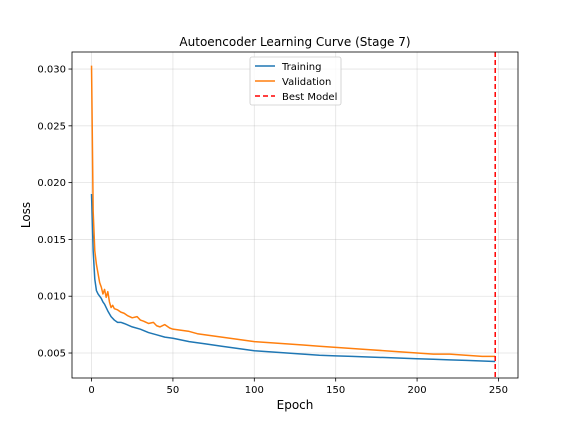 This screenshot has height=432, width=576. What do you see at coordinates (51, 126) in the screenshot?
I see `y-tick-label: 0.025` at bounding box center [51, 126].